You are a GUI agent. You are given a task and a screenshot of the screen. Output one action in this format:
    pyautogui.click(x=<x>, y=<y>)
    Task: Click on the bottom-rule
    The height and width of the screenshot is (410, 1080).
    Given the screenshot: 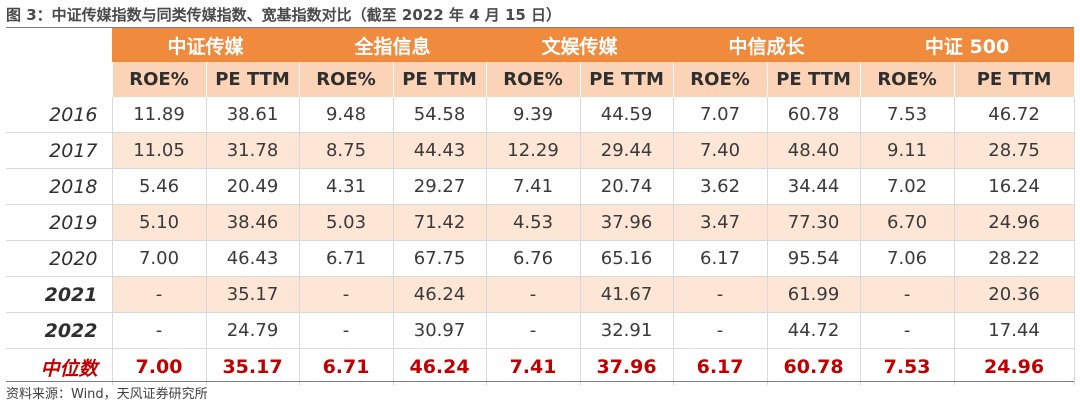 What is the action you would take?
    pyautogui.click(x=540, y=381)
    